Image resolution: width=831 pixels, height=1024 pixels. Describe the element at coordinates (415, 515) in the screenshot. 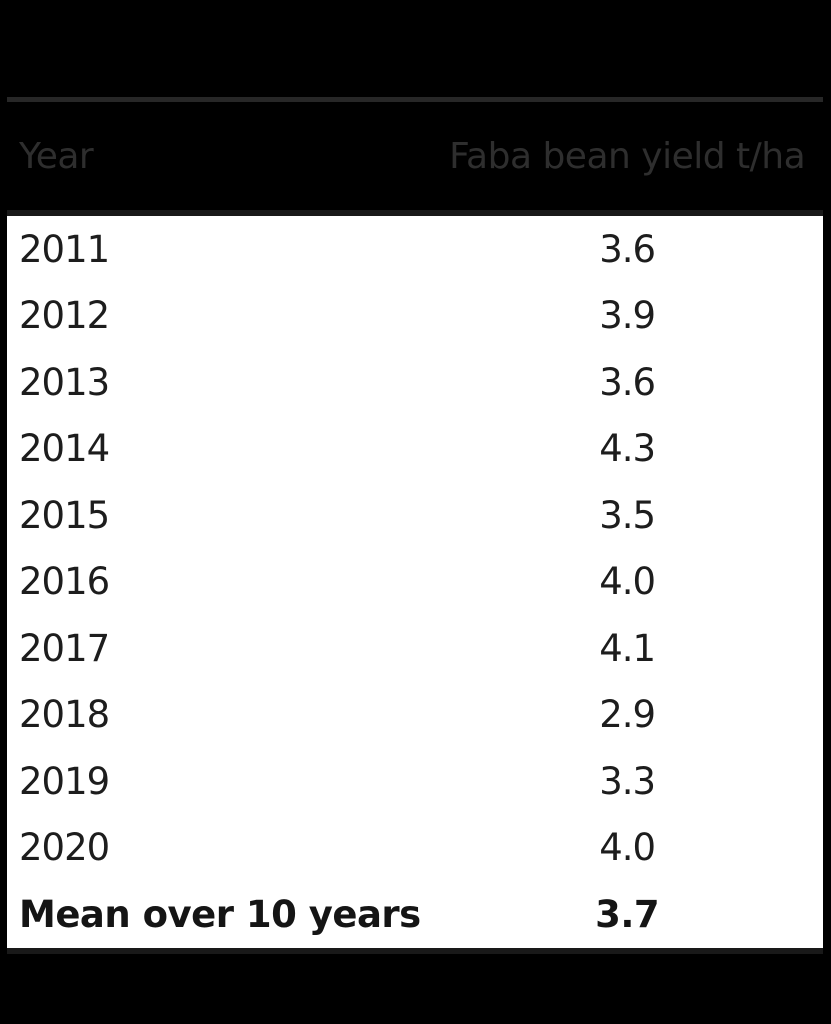

I see `table-row: 2015 3.5` at that location.